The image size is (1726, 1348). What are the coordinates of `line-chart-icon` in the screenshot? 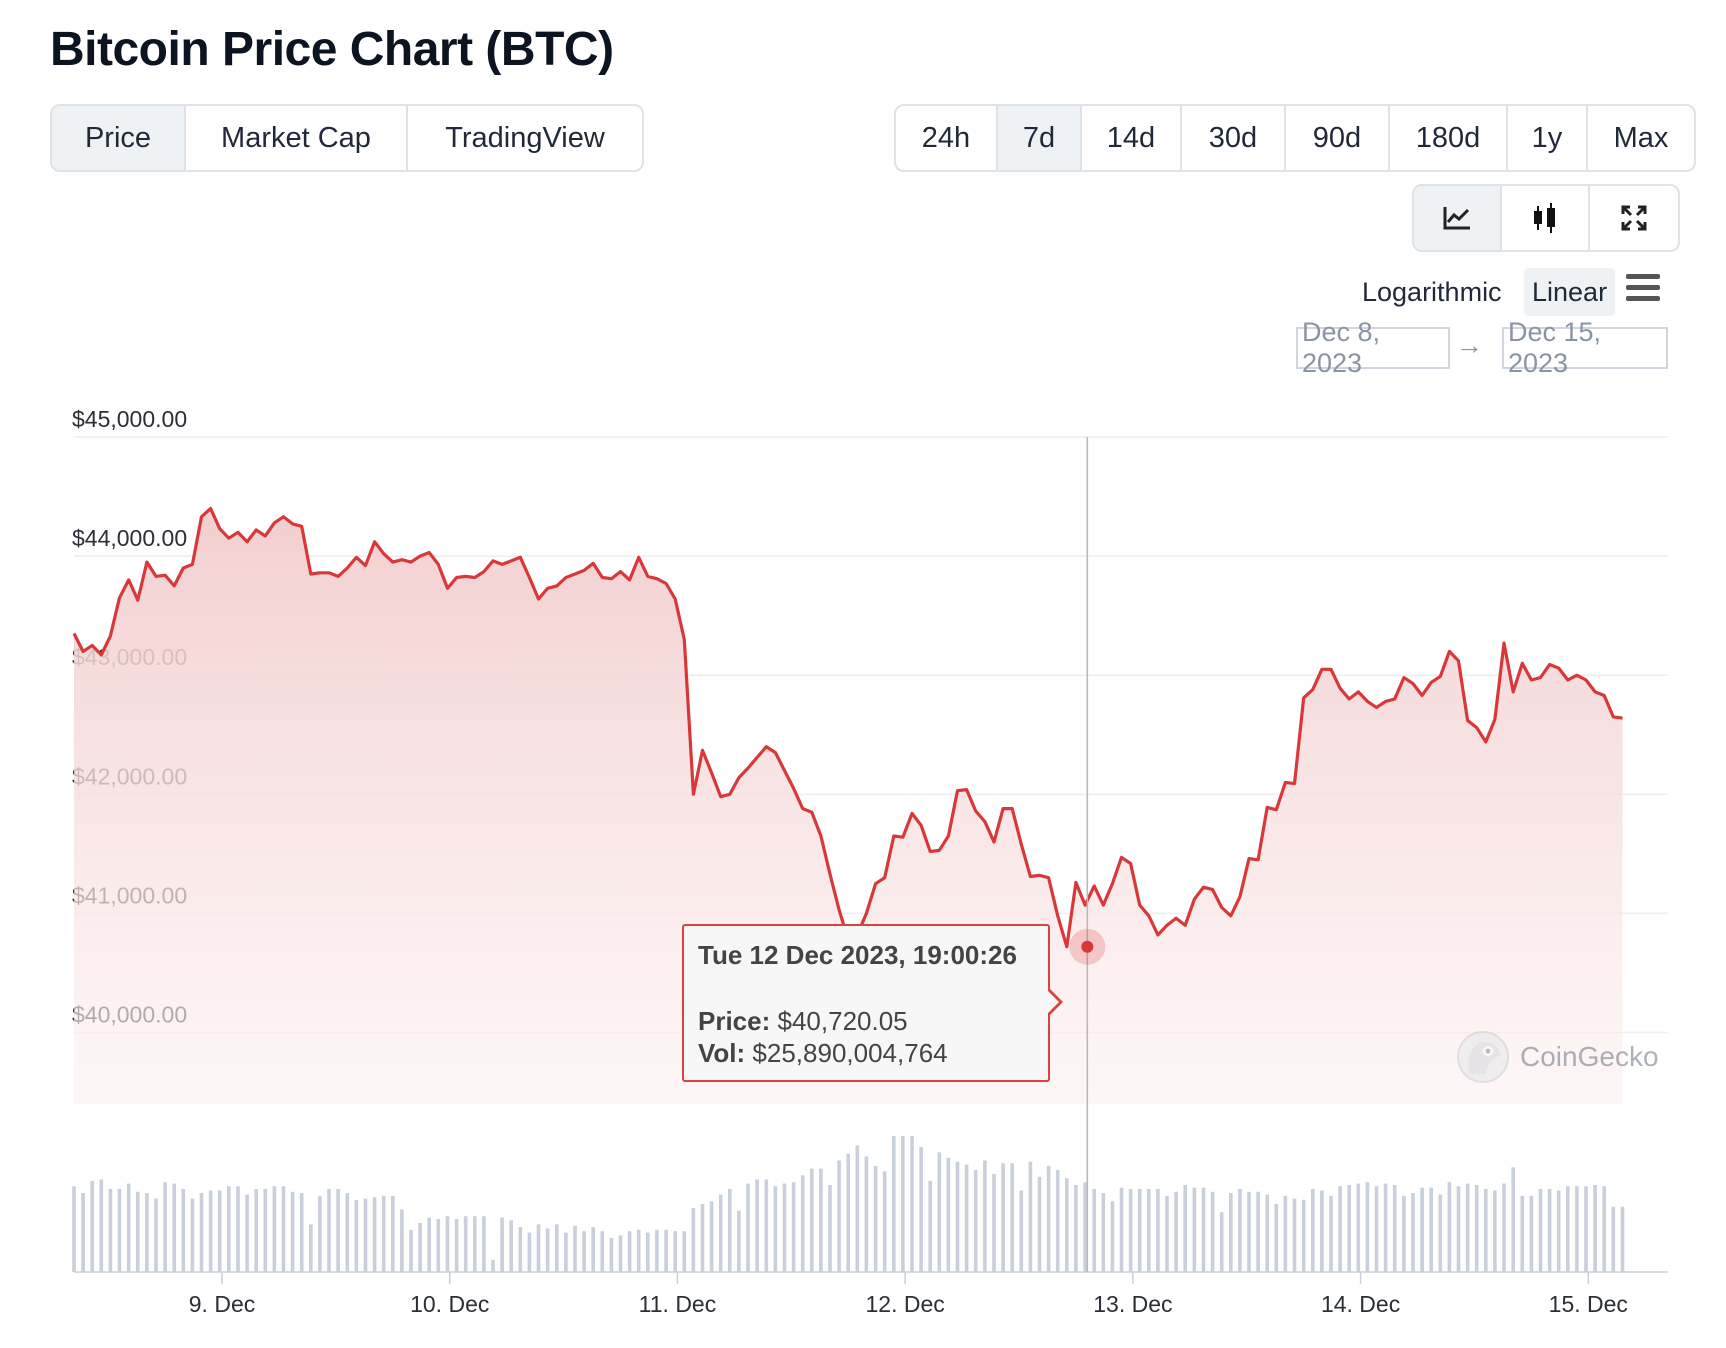 It's located at (1456, 218).